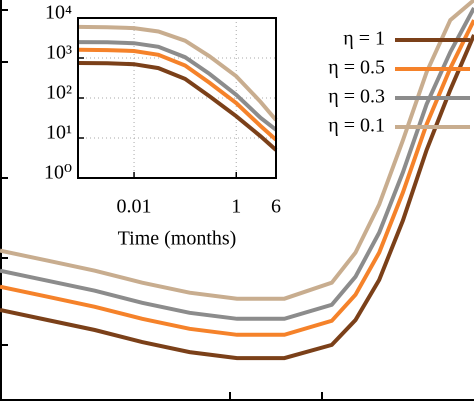 The height and width of the screenshot is (401, 474). I want to click on legend-label: η = 0.1, so click(356, 126).